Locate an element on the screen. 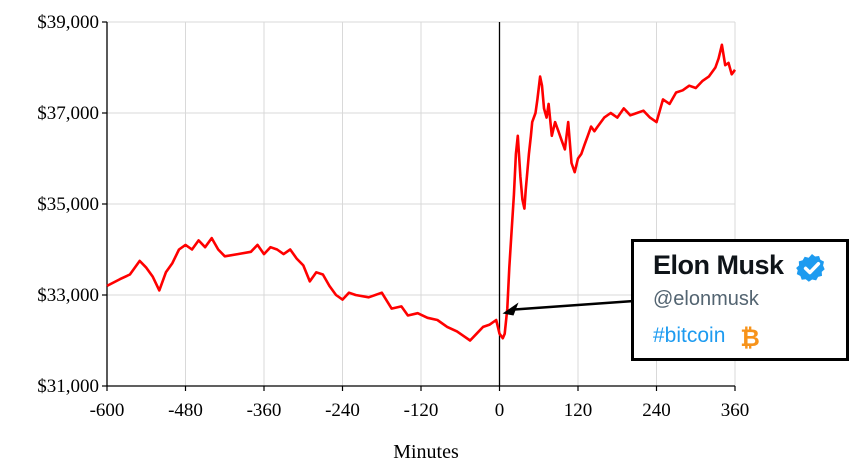  y-tick-label: $35,000 is located at coordinates (68, 204).